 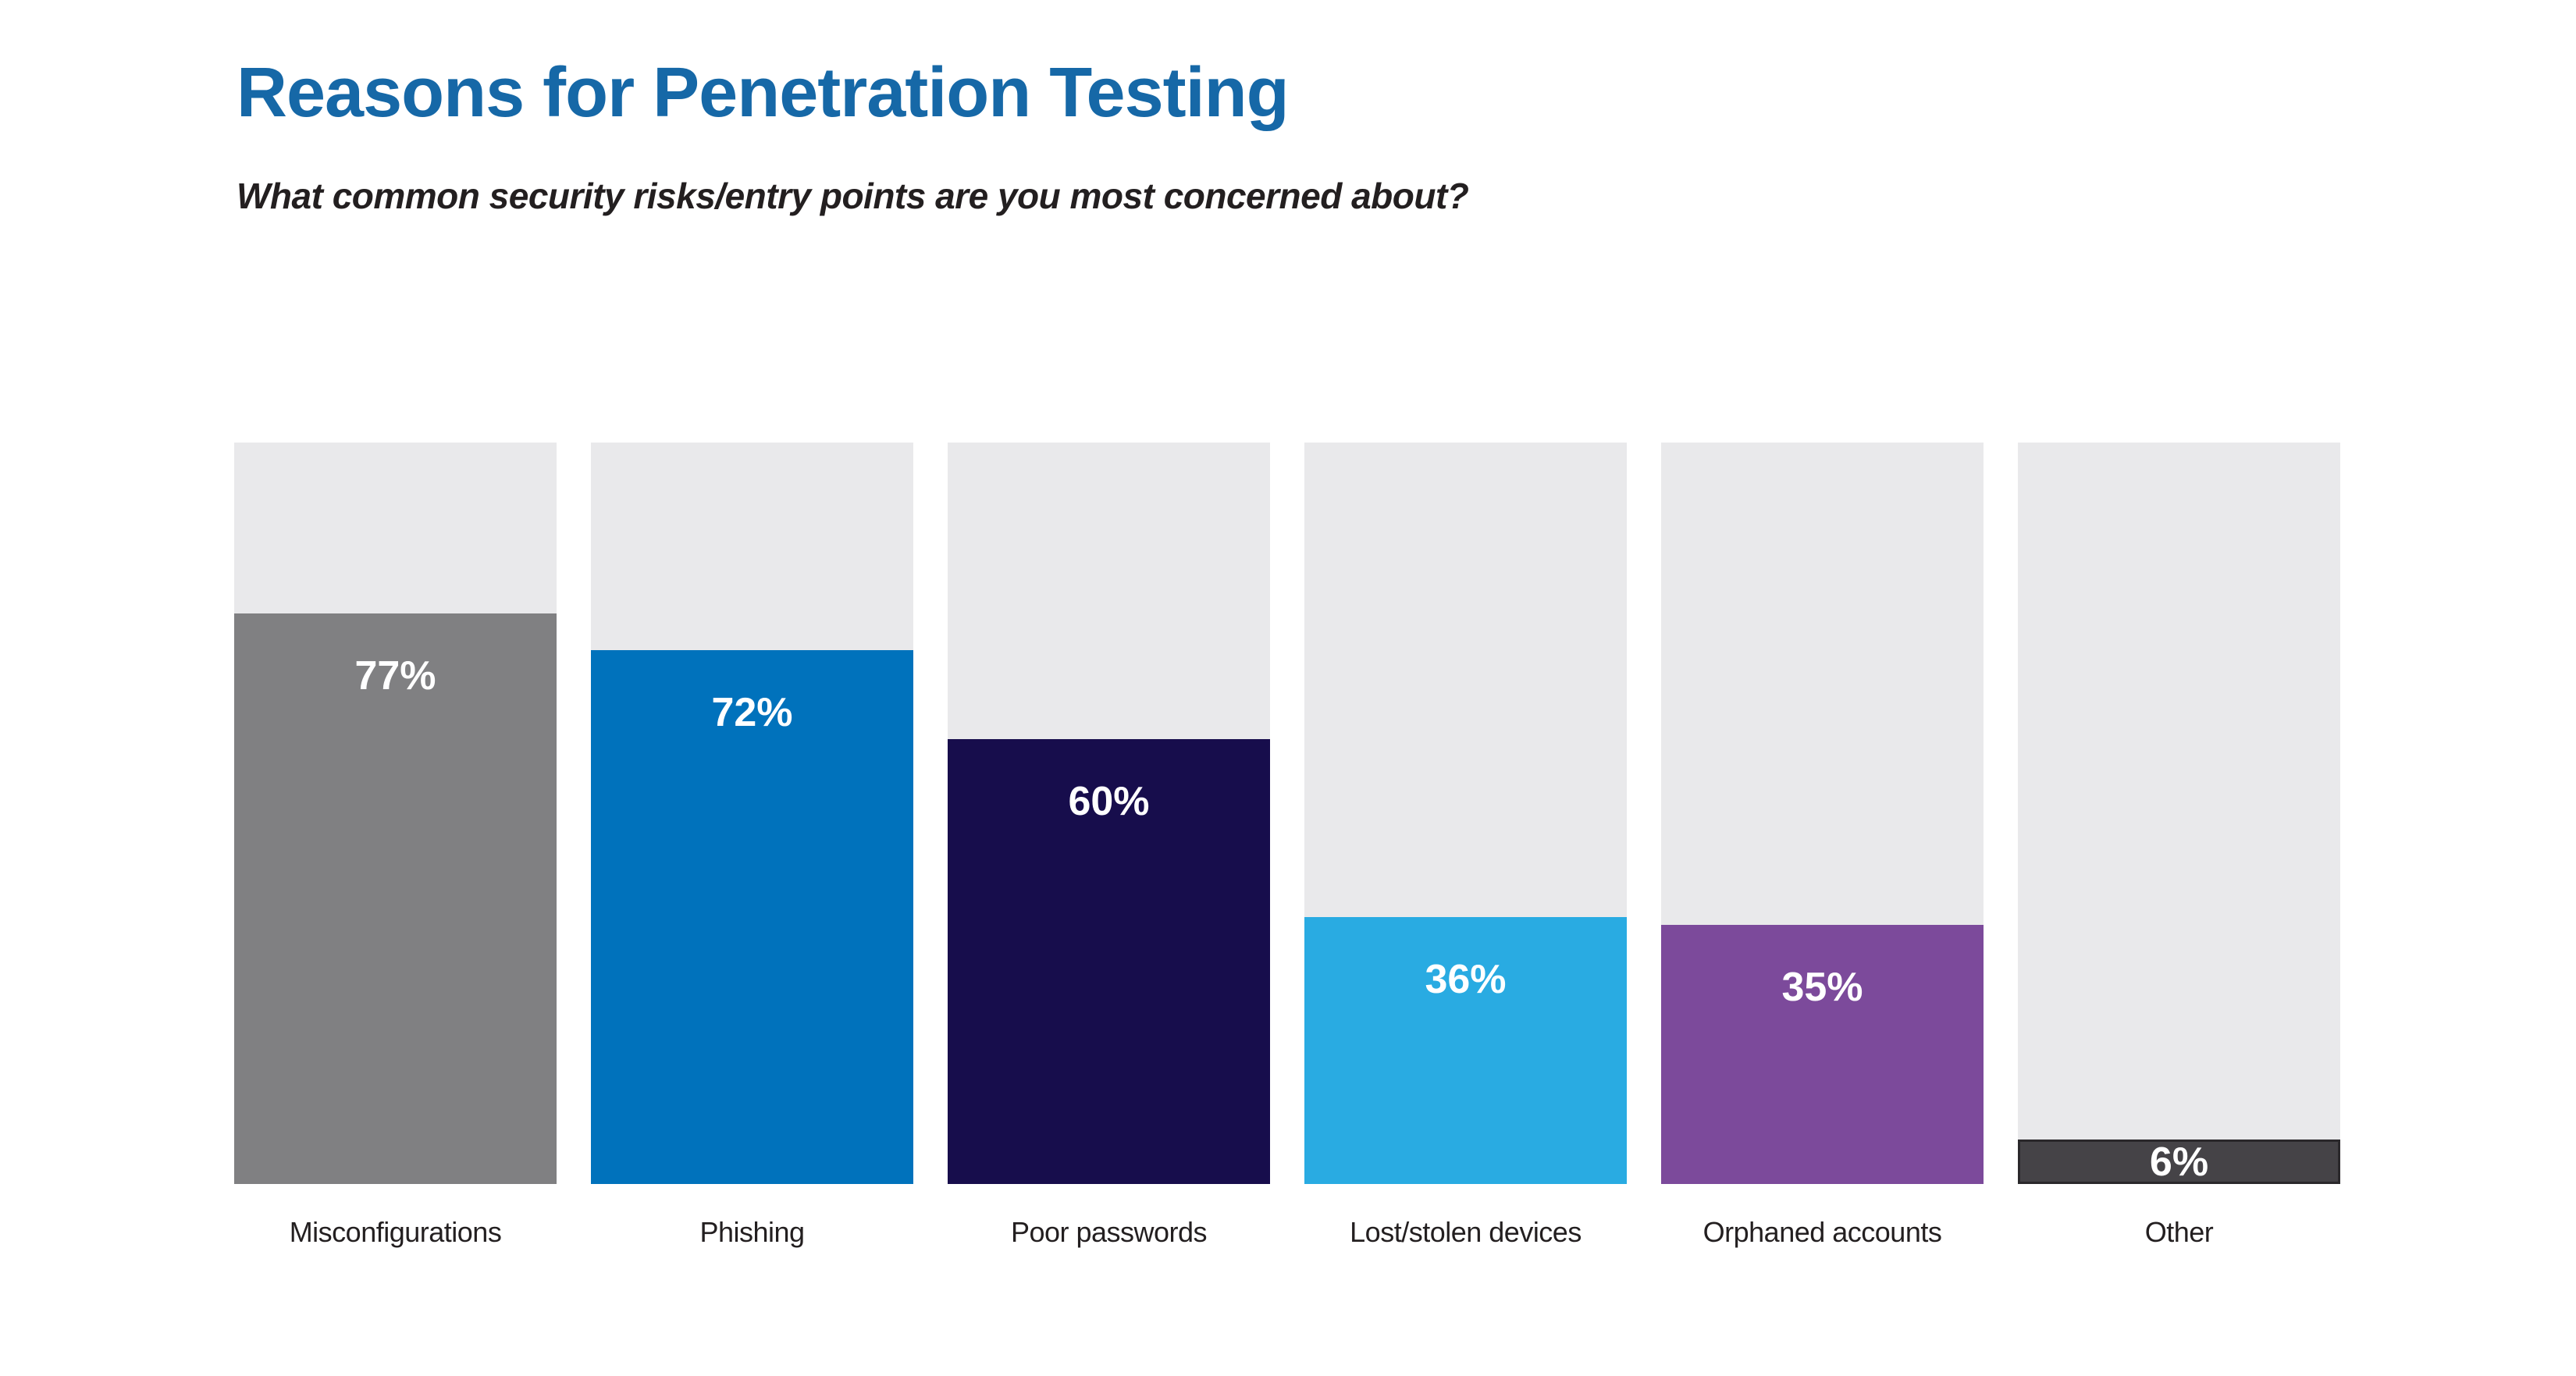 I want to click on bar-category-label: Phishing, so click(x=752, y=1232).